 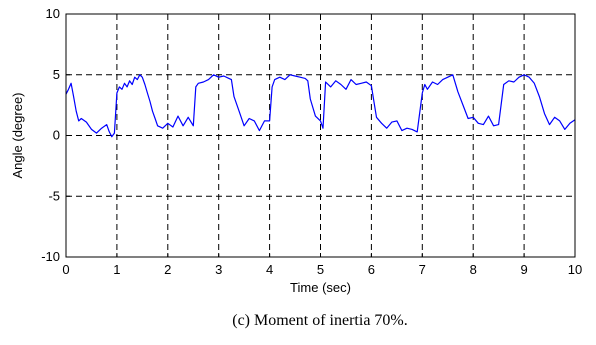 What do you see at coordinates (371, 269) in the screenshot?
I see `x-tick-label: 6` at bounding box center [371, 269].